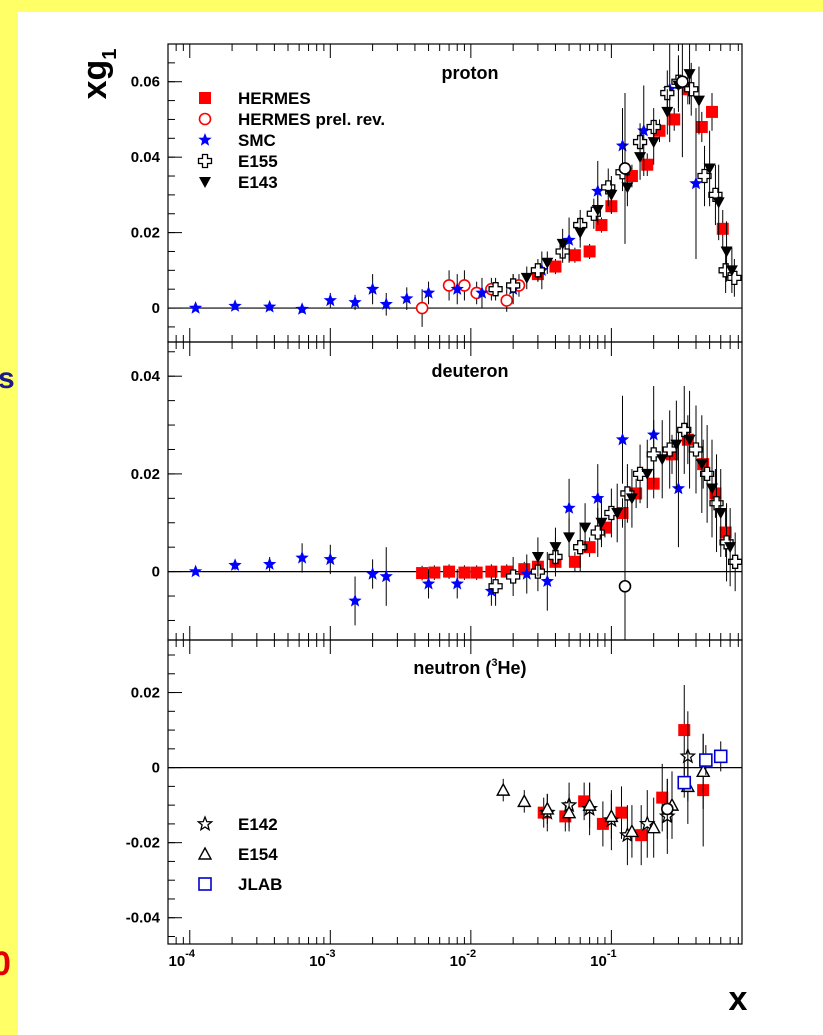 The height and width of the screenshot is (1035, 823). What do you see at coordinates (258, 824) in the screenshot?
I see `legend-label: E142` at bounding box center [258, 824].